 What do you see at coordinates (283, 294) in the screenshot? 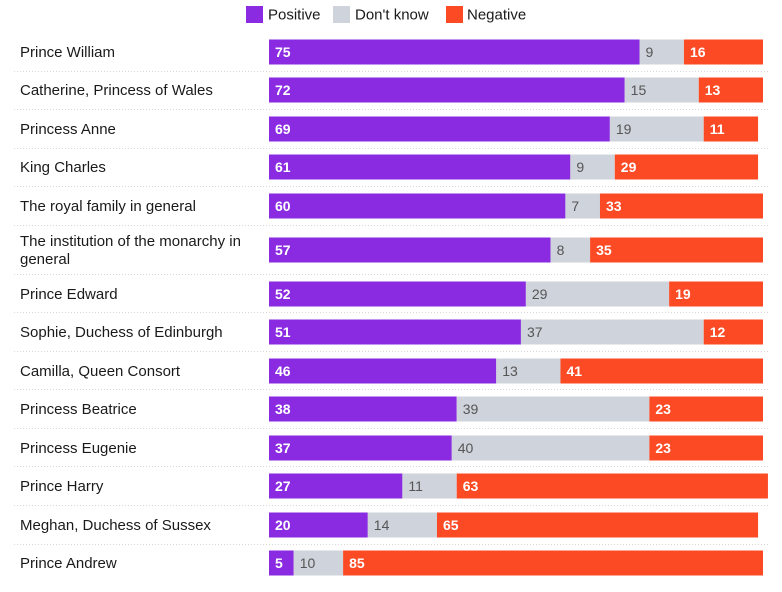
I see `value-label-positive: 52` at bounding box center [283, 294].